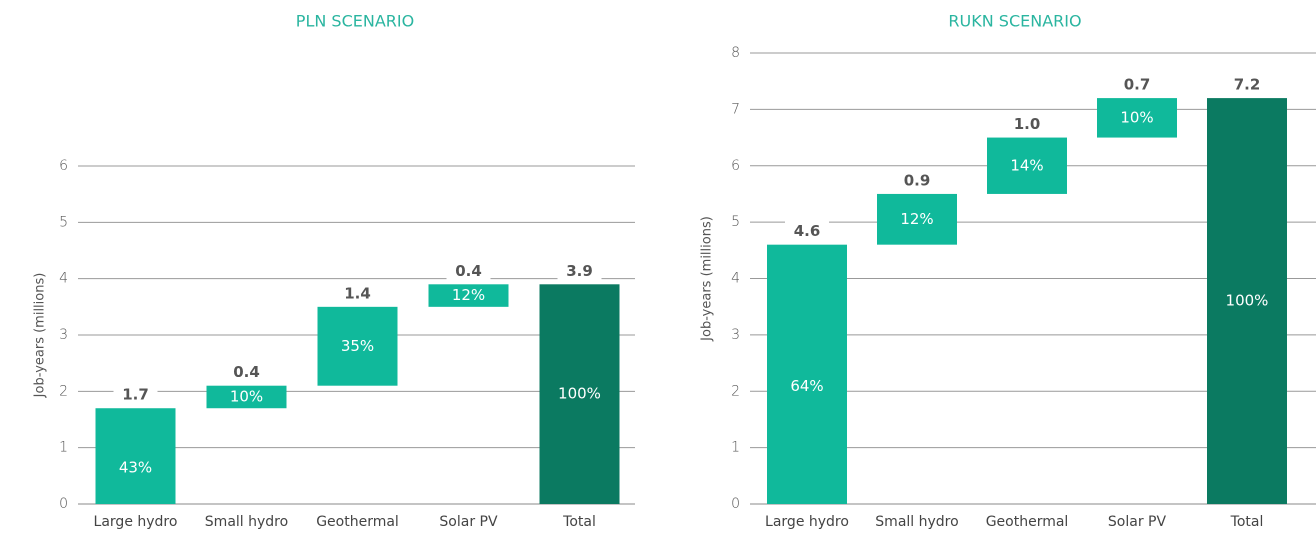 Image resolution: width=1316 pixels, height=534 pixels. I want to click on value-label: 1.4, so click(357, 293).